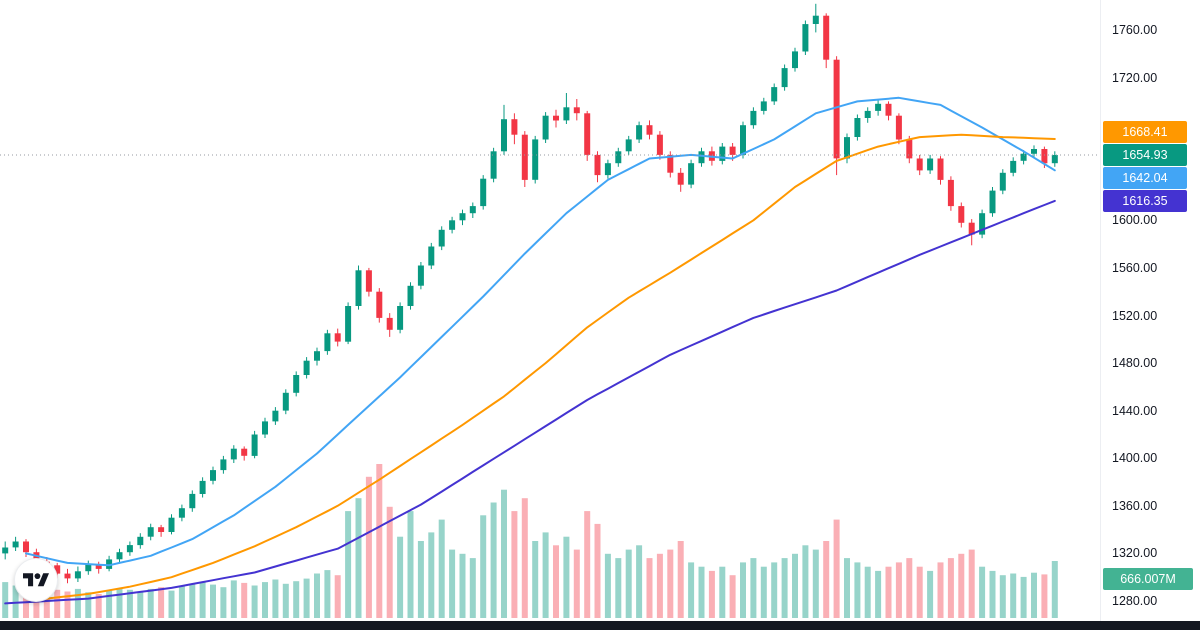 The image size is (1200, 630). I want to click on tradingview-logo, so click(36, 580).